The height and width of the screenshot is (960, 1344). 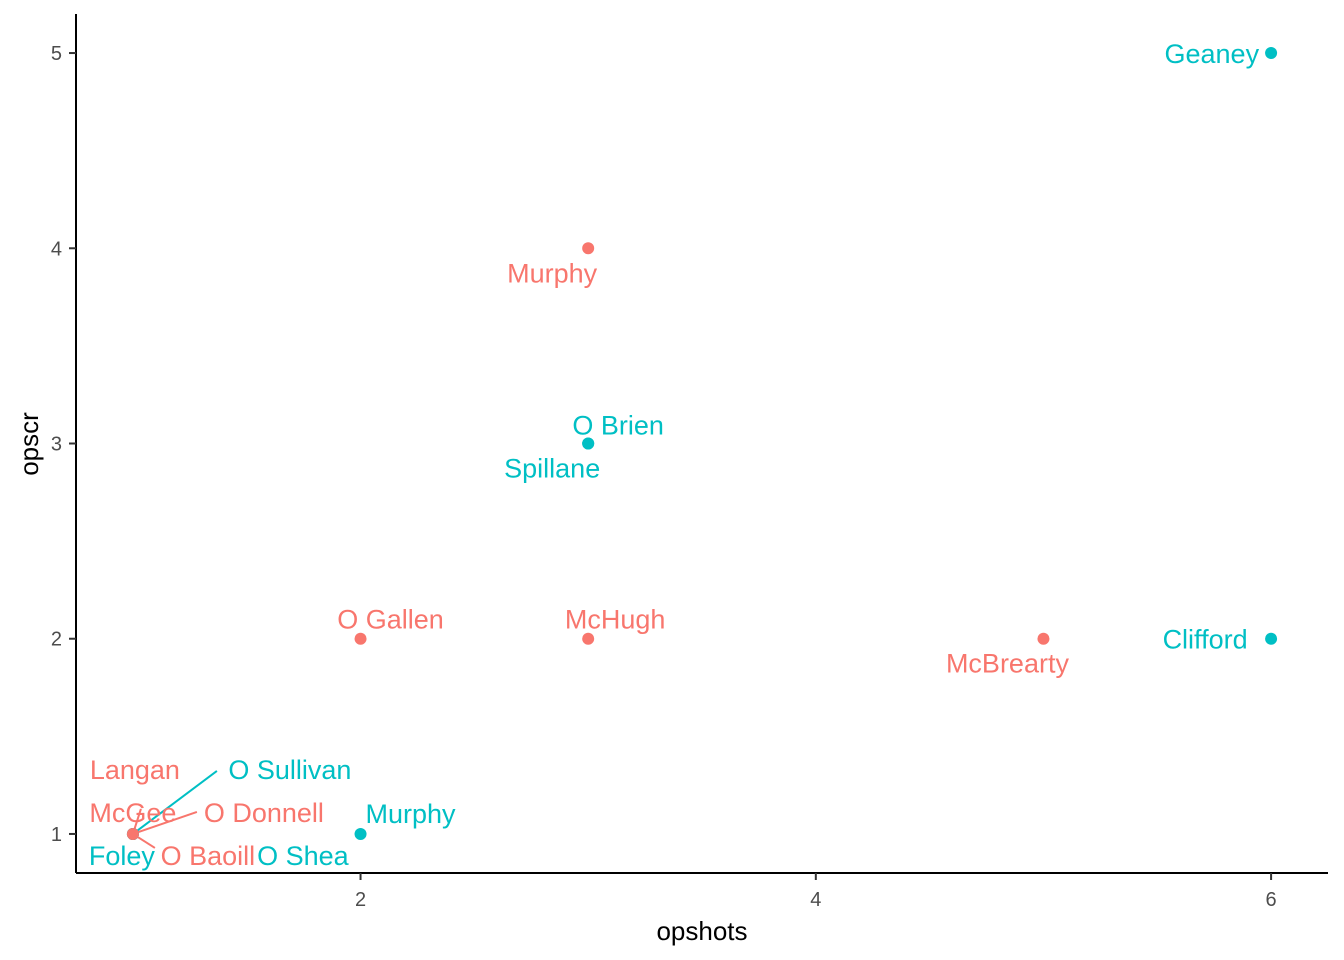 What do you see at coordinates (56, 249) in the screenshot?
I see `y-tick-label: 4` at bounding box center [56, 249].